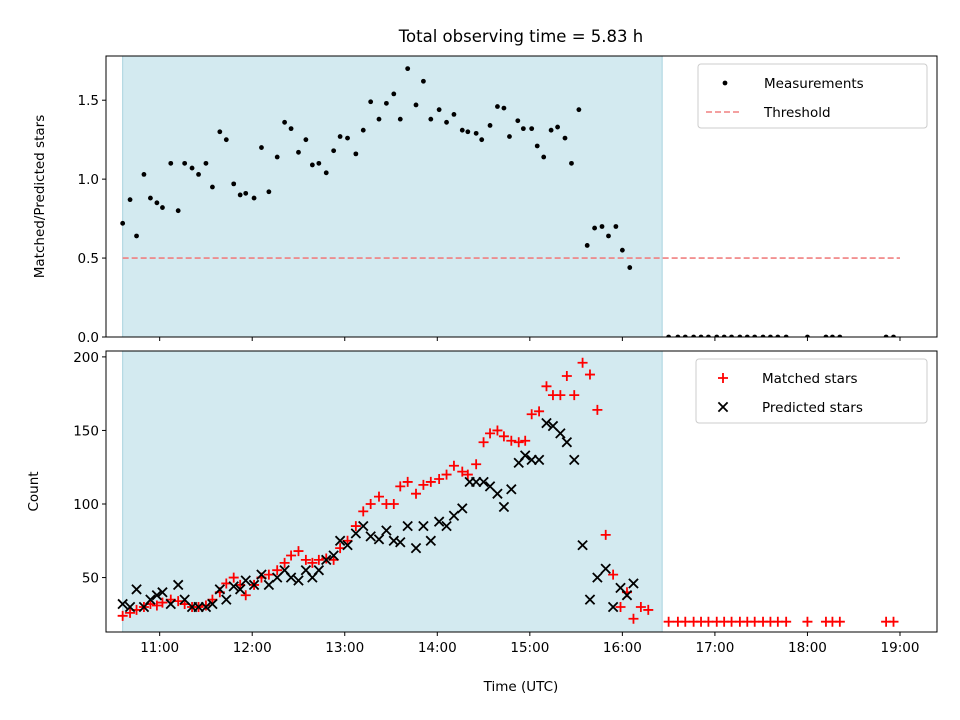 This screenshot has width=960, height=720. I want to click on legend-box, so click(812, 96).